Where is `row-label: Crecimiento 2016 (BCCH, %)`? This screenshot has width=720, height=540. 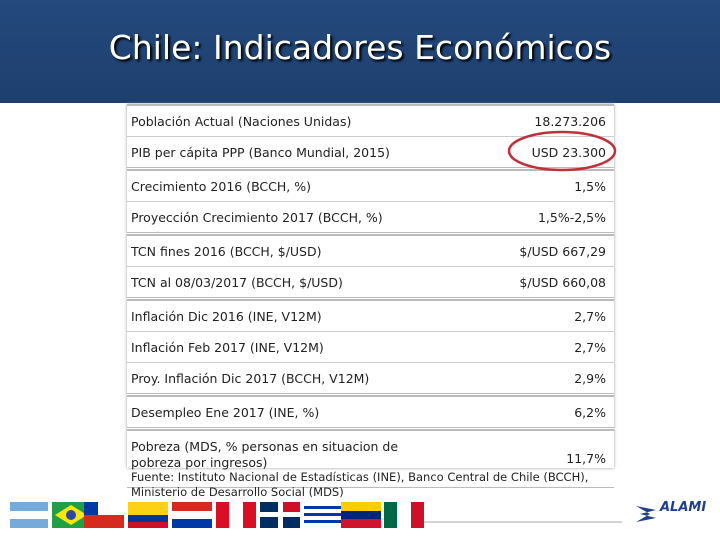 row-label: Crecimiento 2016 (BCCH, %) is located at coordinates (221, 187).